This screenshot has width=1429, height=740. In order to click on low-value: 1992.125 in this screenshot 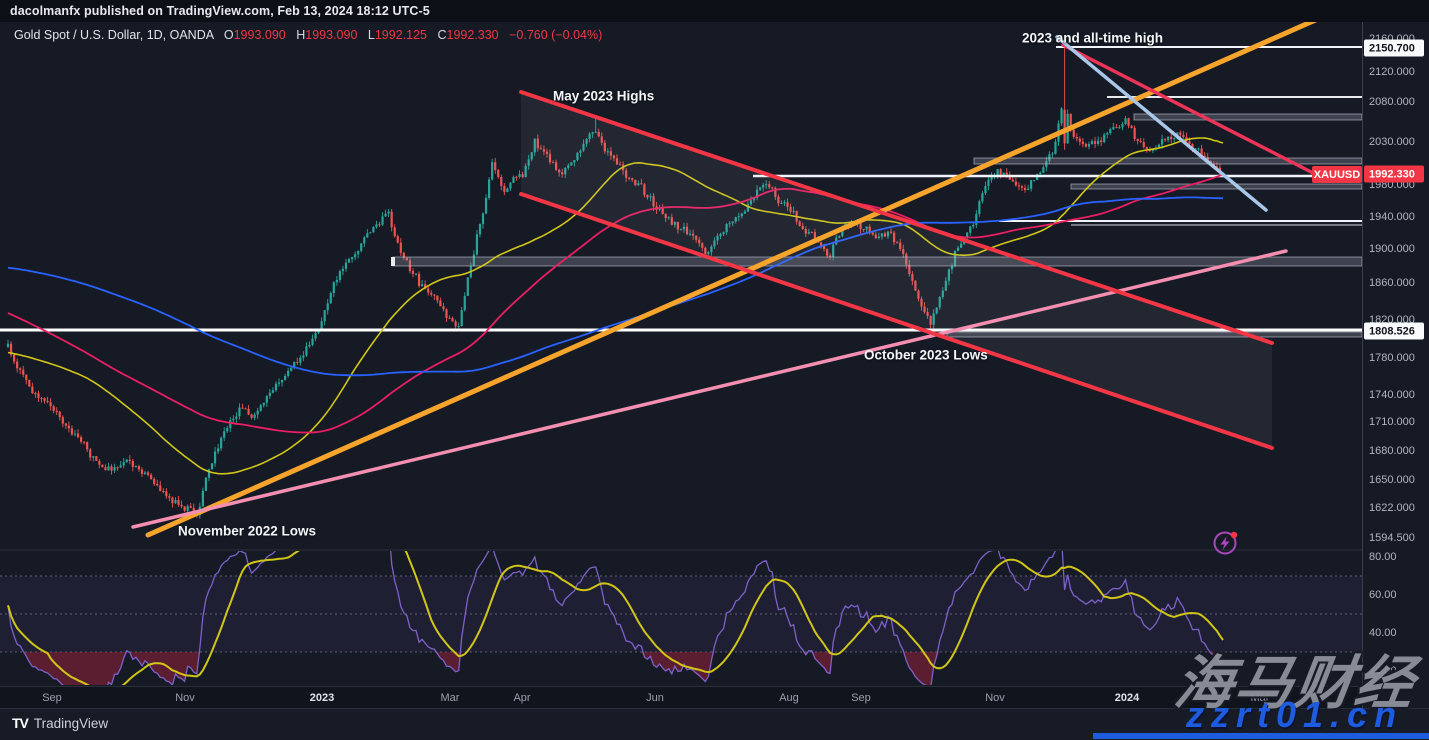, I will do `click(400, 35)`.